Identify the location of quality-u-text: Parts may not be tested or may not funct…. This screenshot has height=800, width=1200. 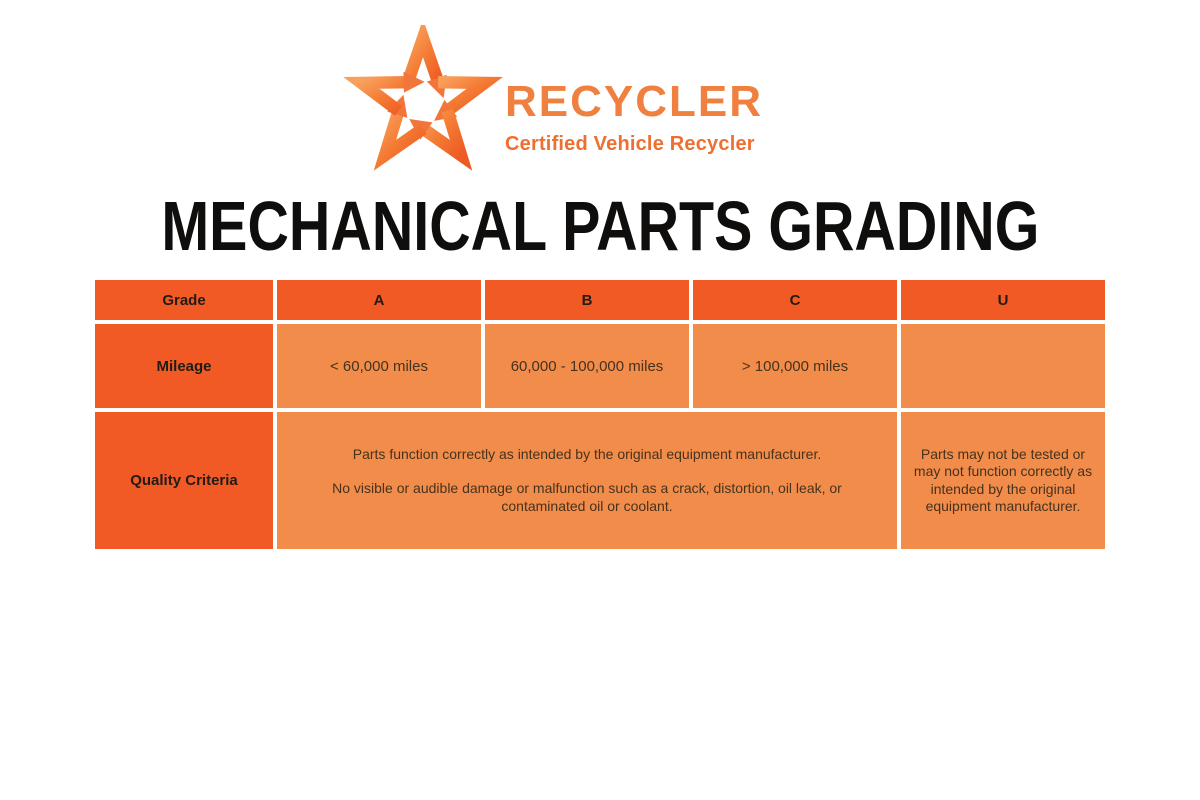
(1003, 480).